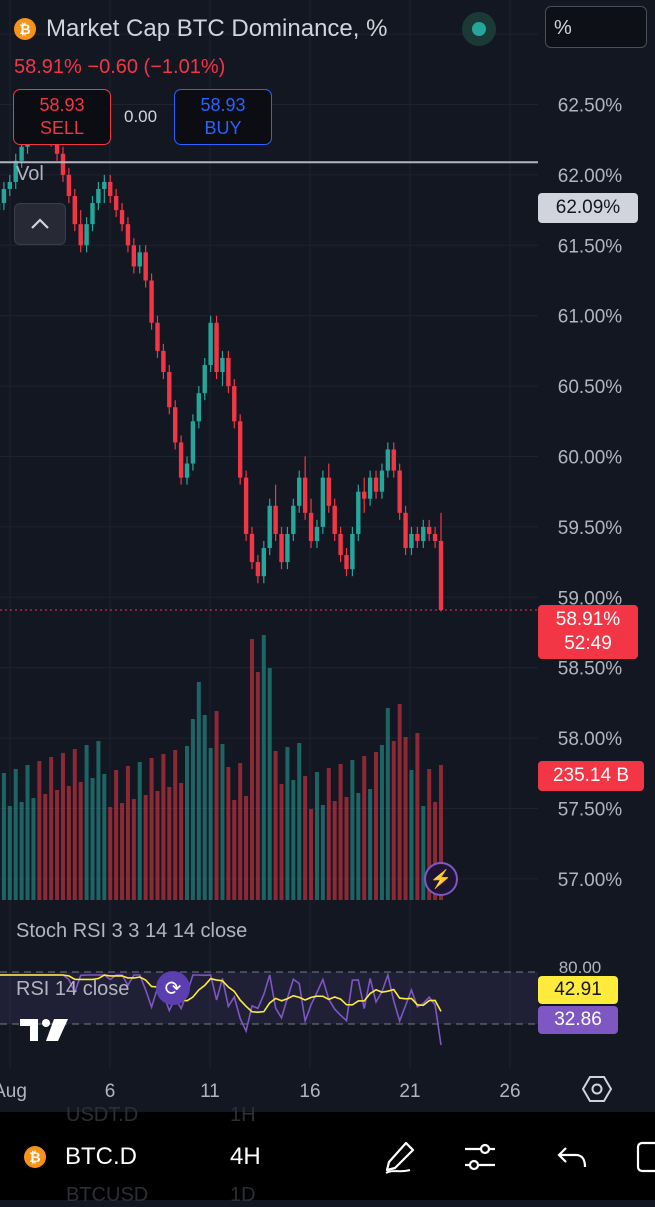  What do you see at coordinates (46, 1030) in the screenshot?
I see `tradingview-logo-icon` at bounding box center [46, 1030].